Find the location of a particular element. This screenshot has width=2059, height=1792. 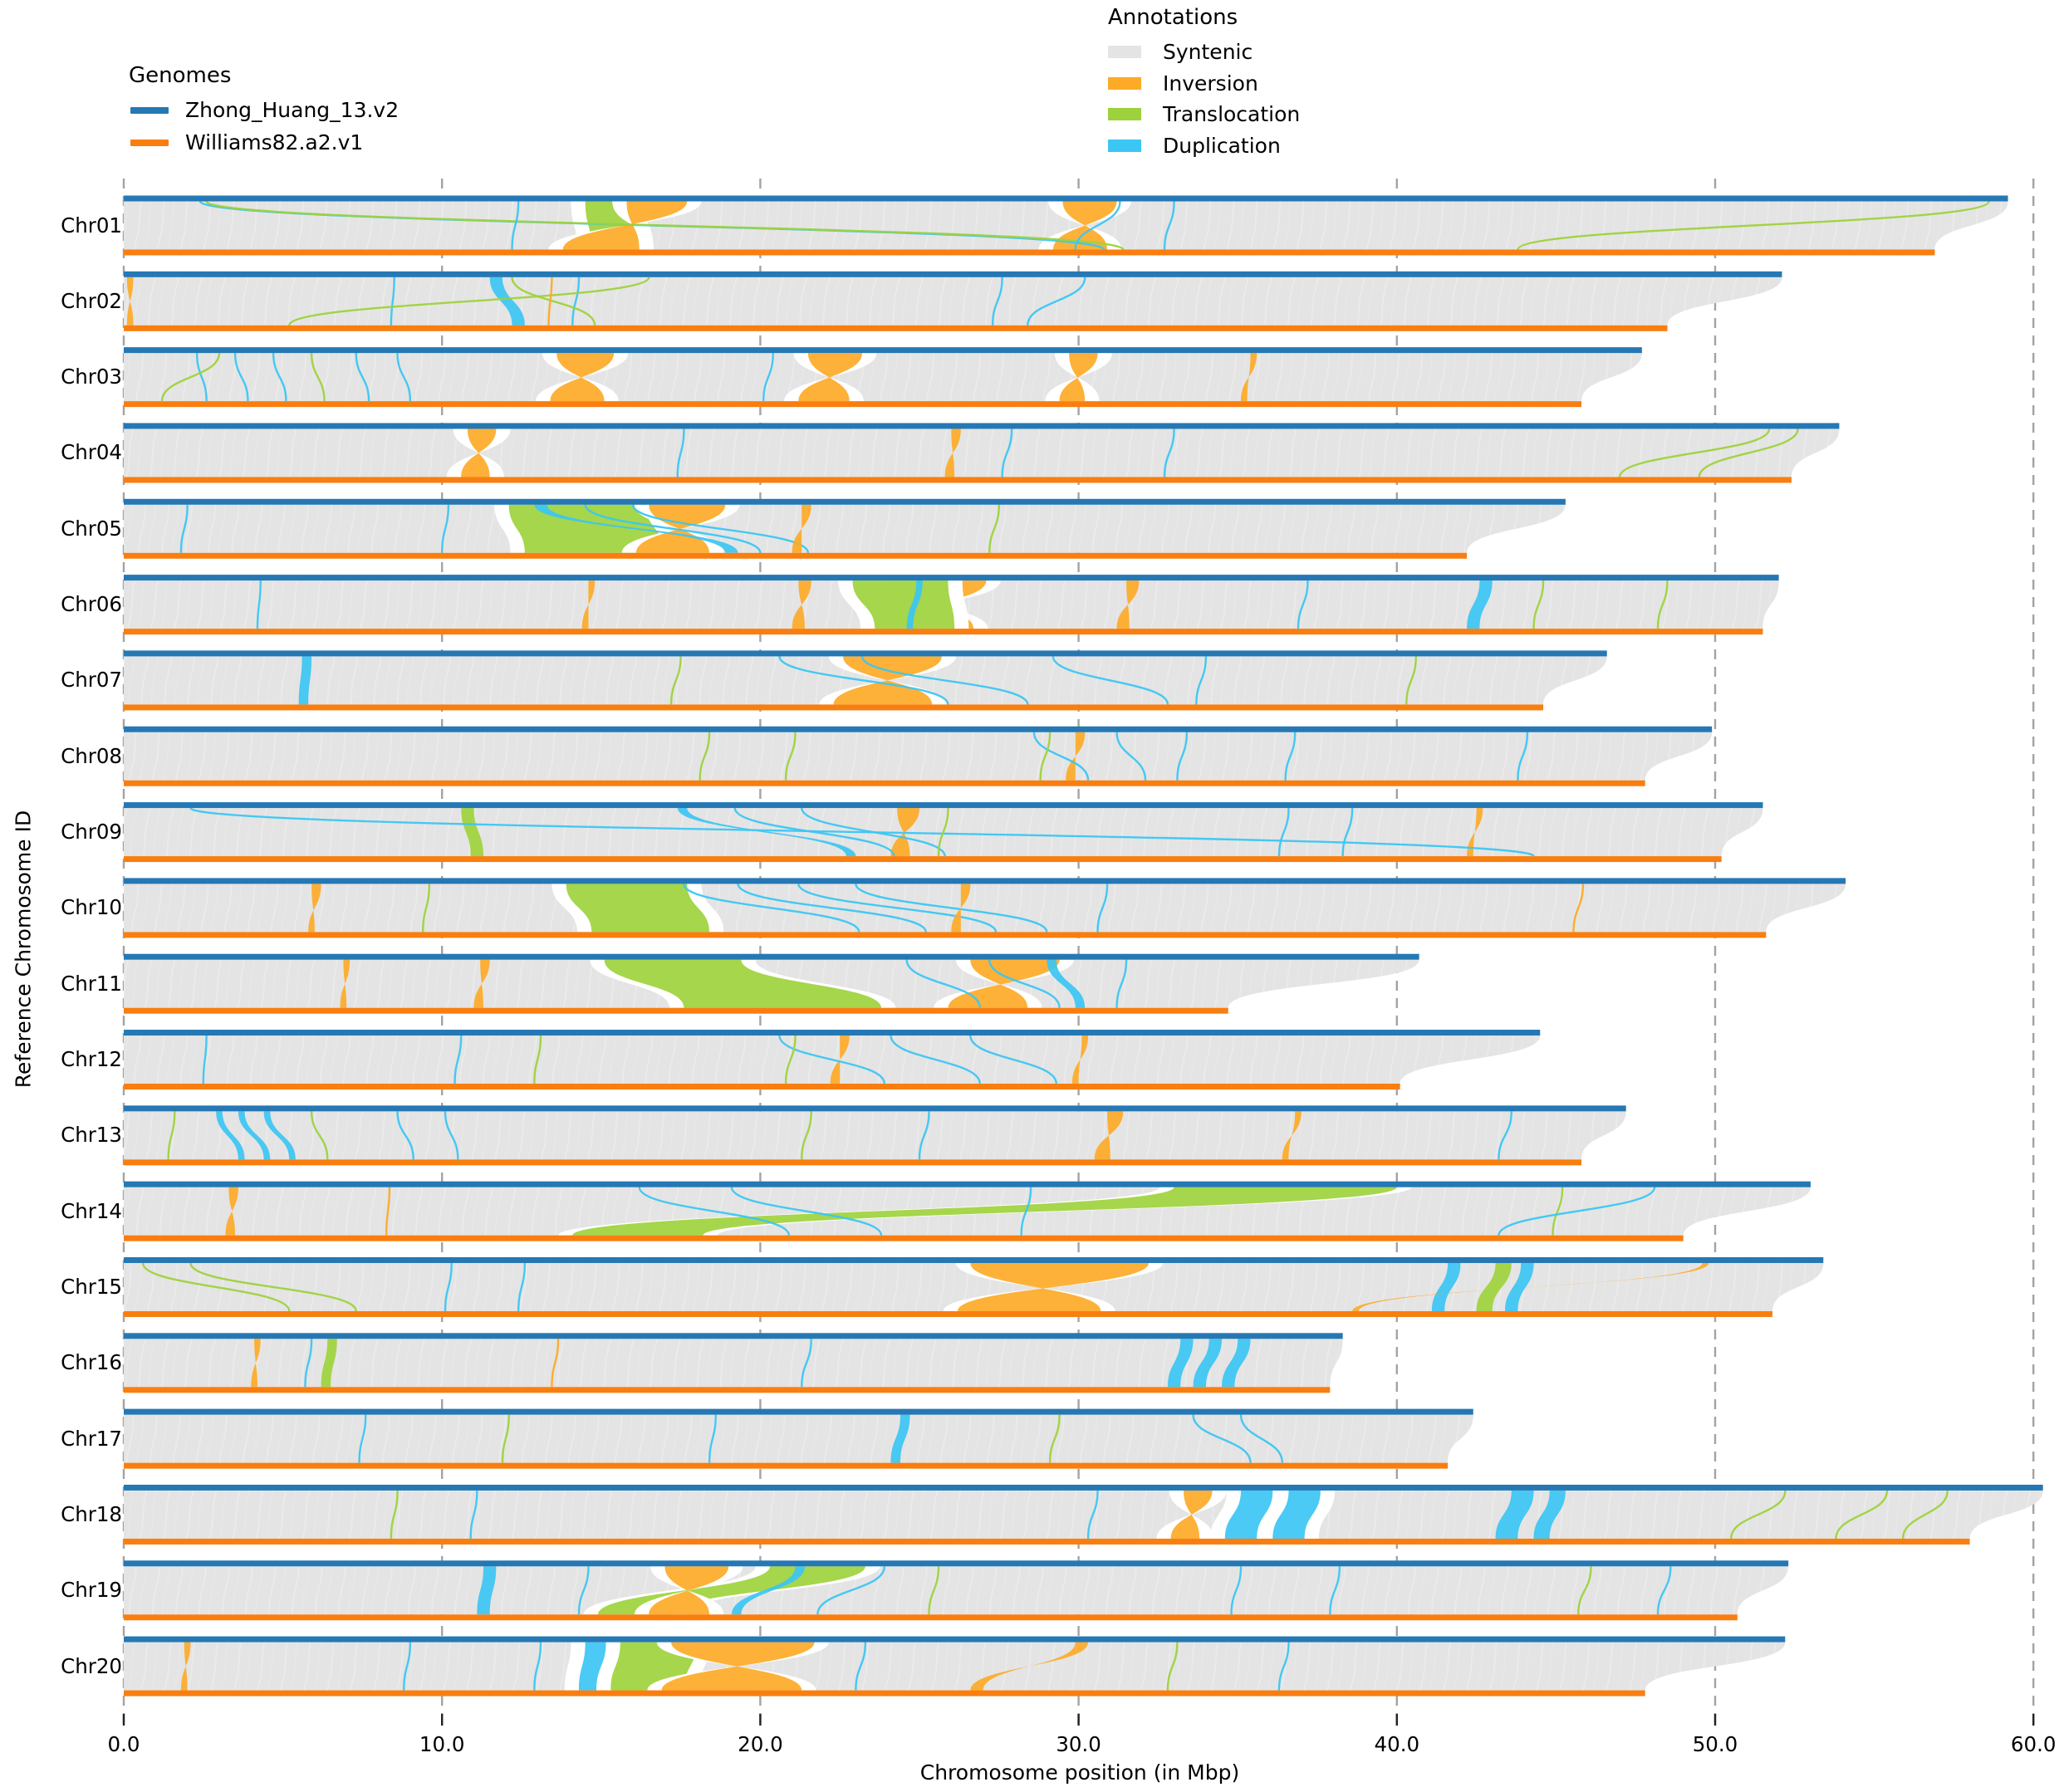

row-label-Chr19: Chr19 is located at coordinates (91, 1590).